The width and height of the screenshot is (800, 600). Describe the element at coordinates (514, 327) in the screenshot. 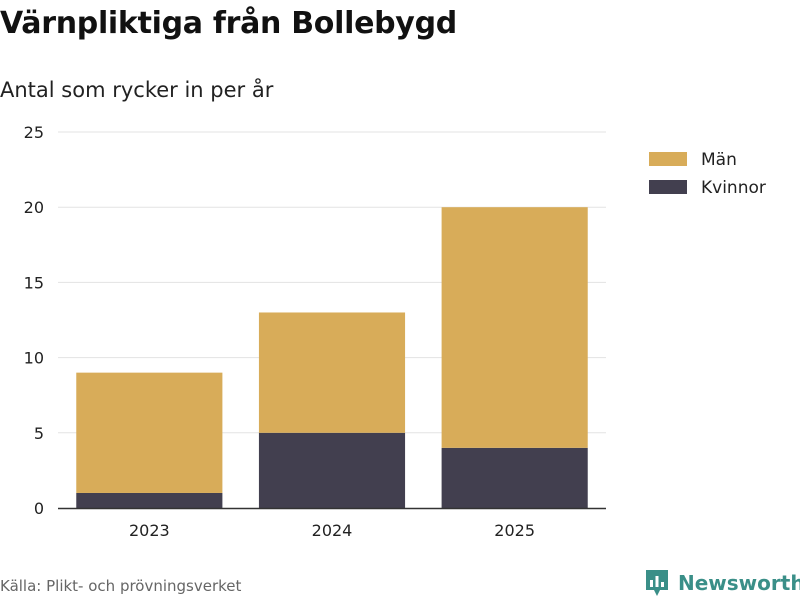

I see `bar-män-2025` at that location.